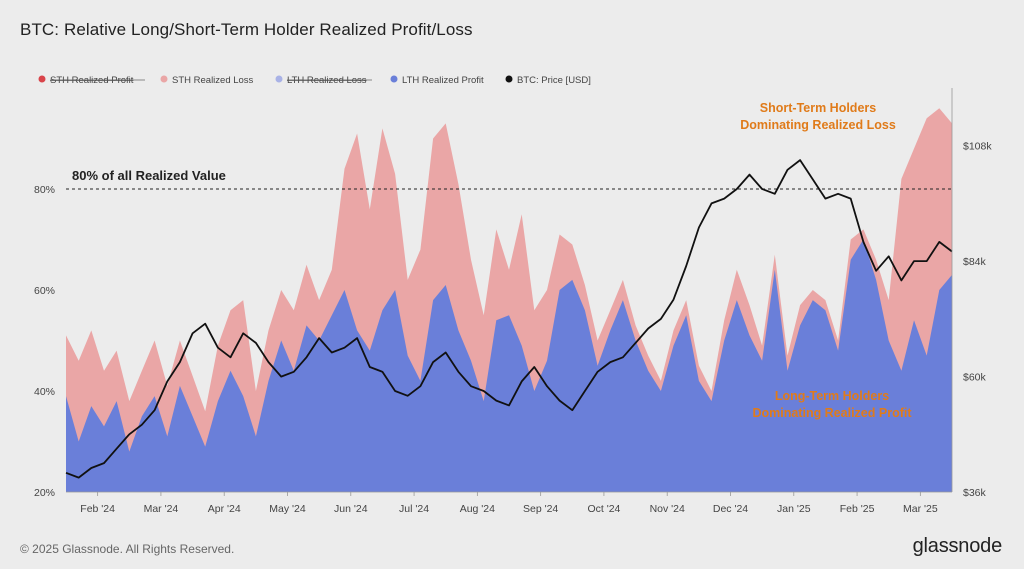 This screenshot has height=569, width=1024. I want to click on legend-label-1: STH Realized Loss, so click(213, 80).